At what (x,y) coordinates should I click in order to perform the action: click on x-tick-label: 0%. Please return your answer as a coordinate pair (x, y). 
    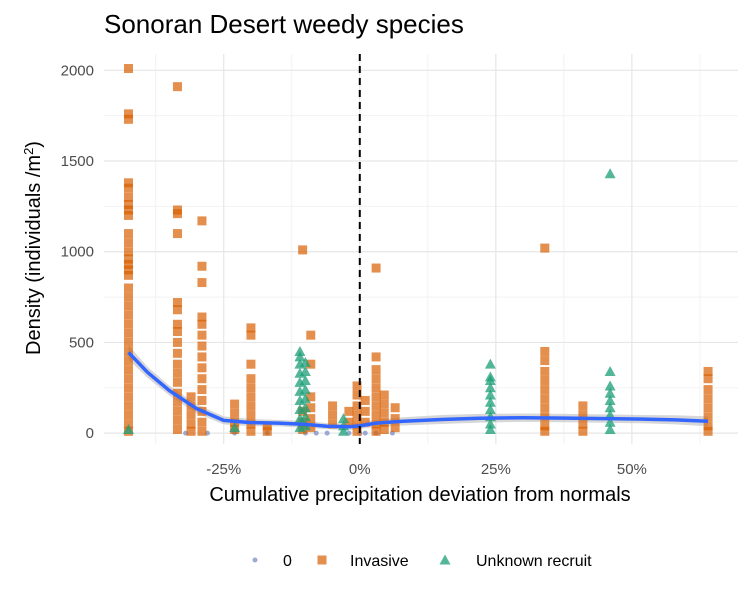
    Looking at the image, I should click on (360, 469).